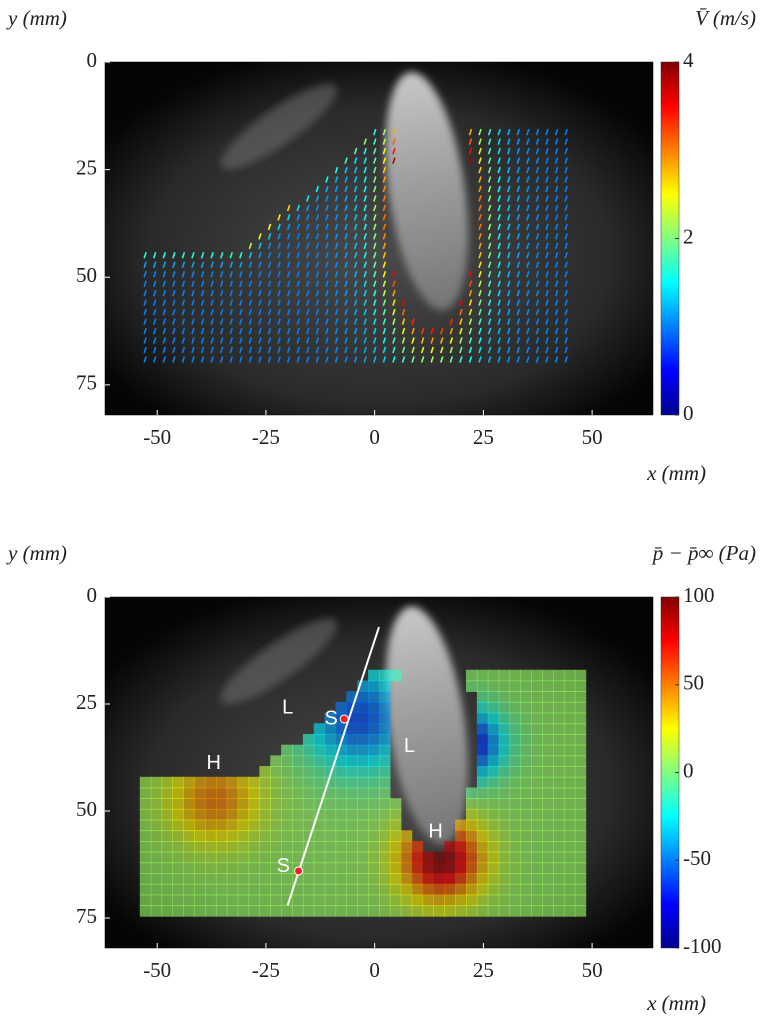 The height and width of the screenshot is (1021, 762). Describe the element at coordinates (483, 970) in the screenshot. I see `x-tick-label: 25` at that location.